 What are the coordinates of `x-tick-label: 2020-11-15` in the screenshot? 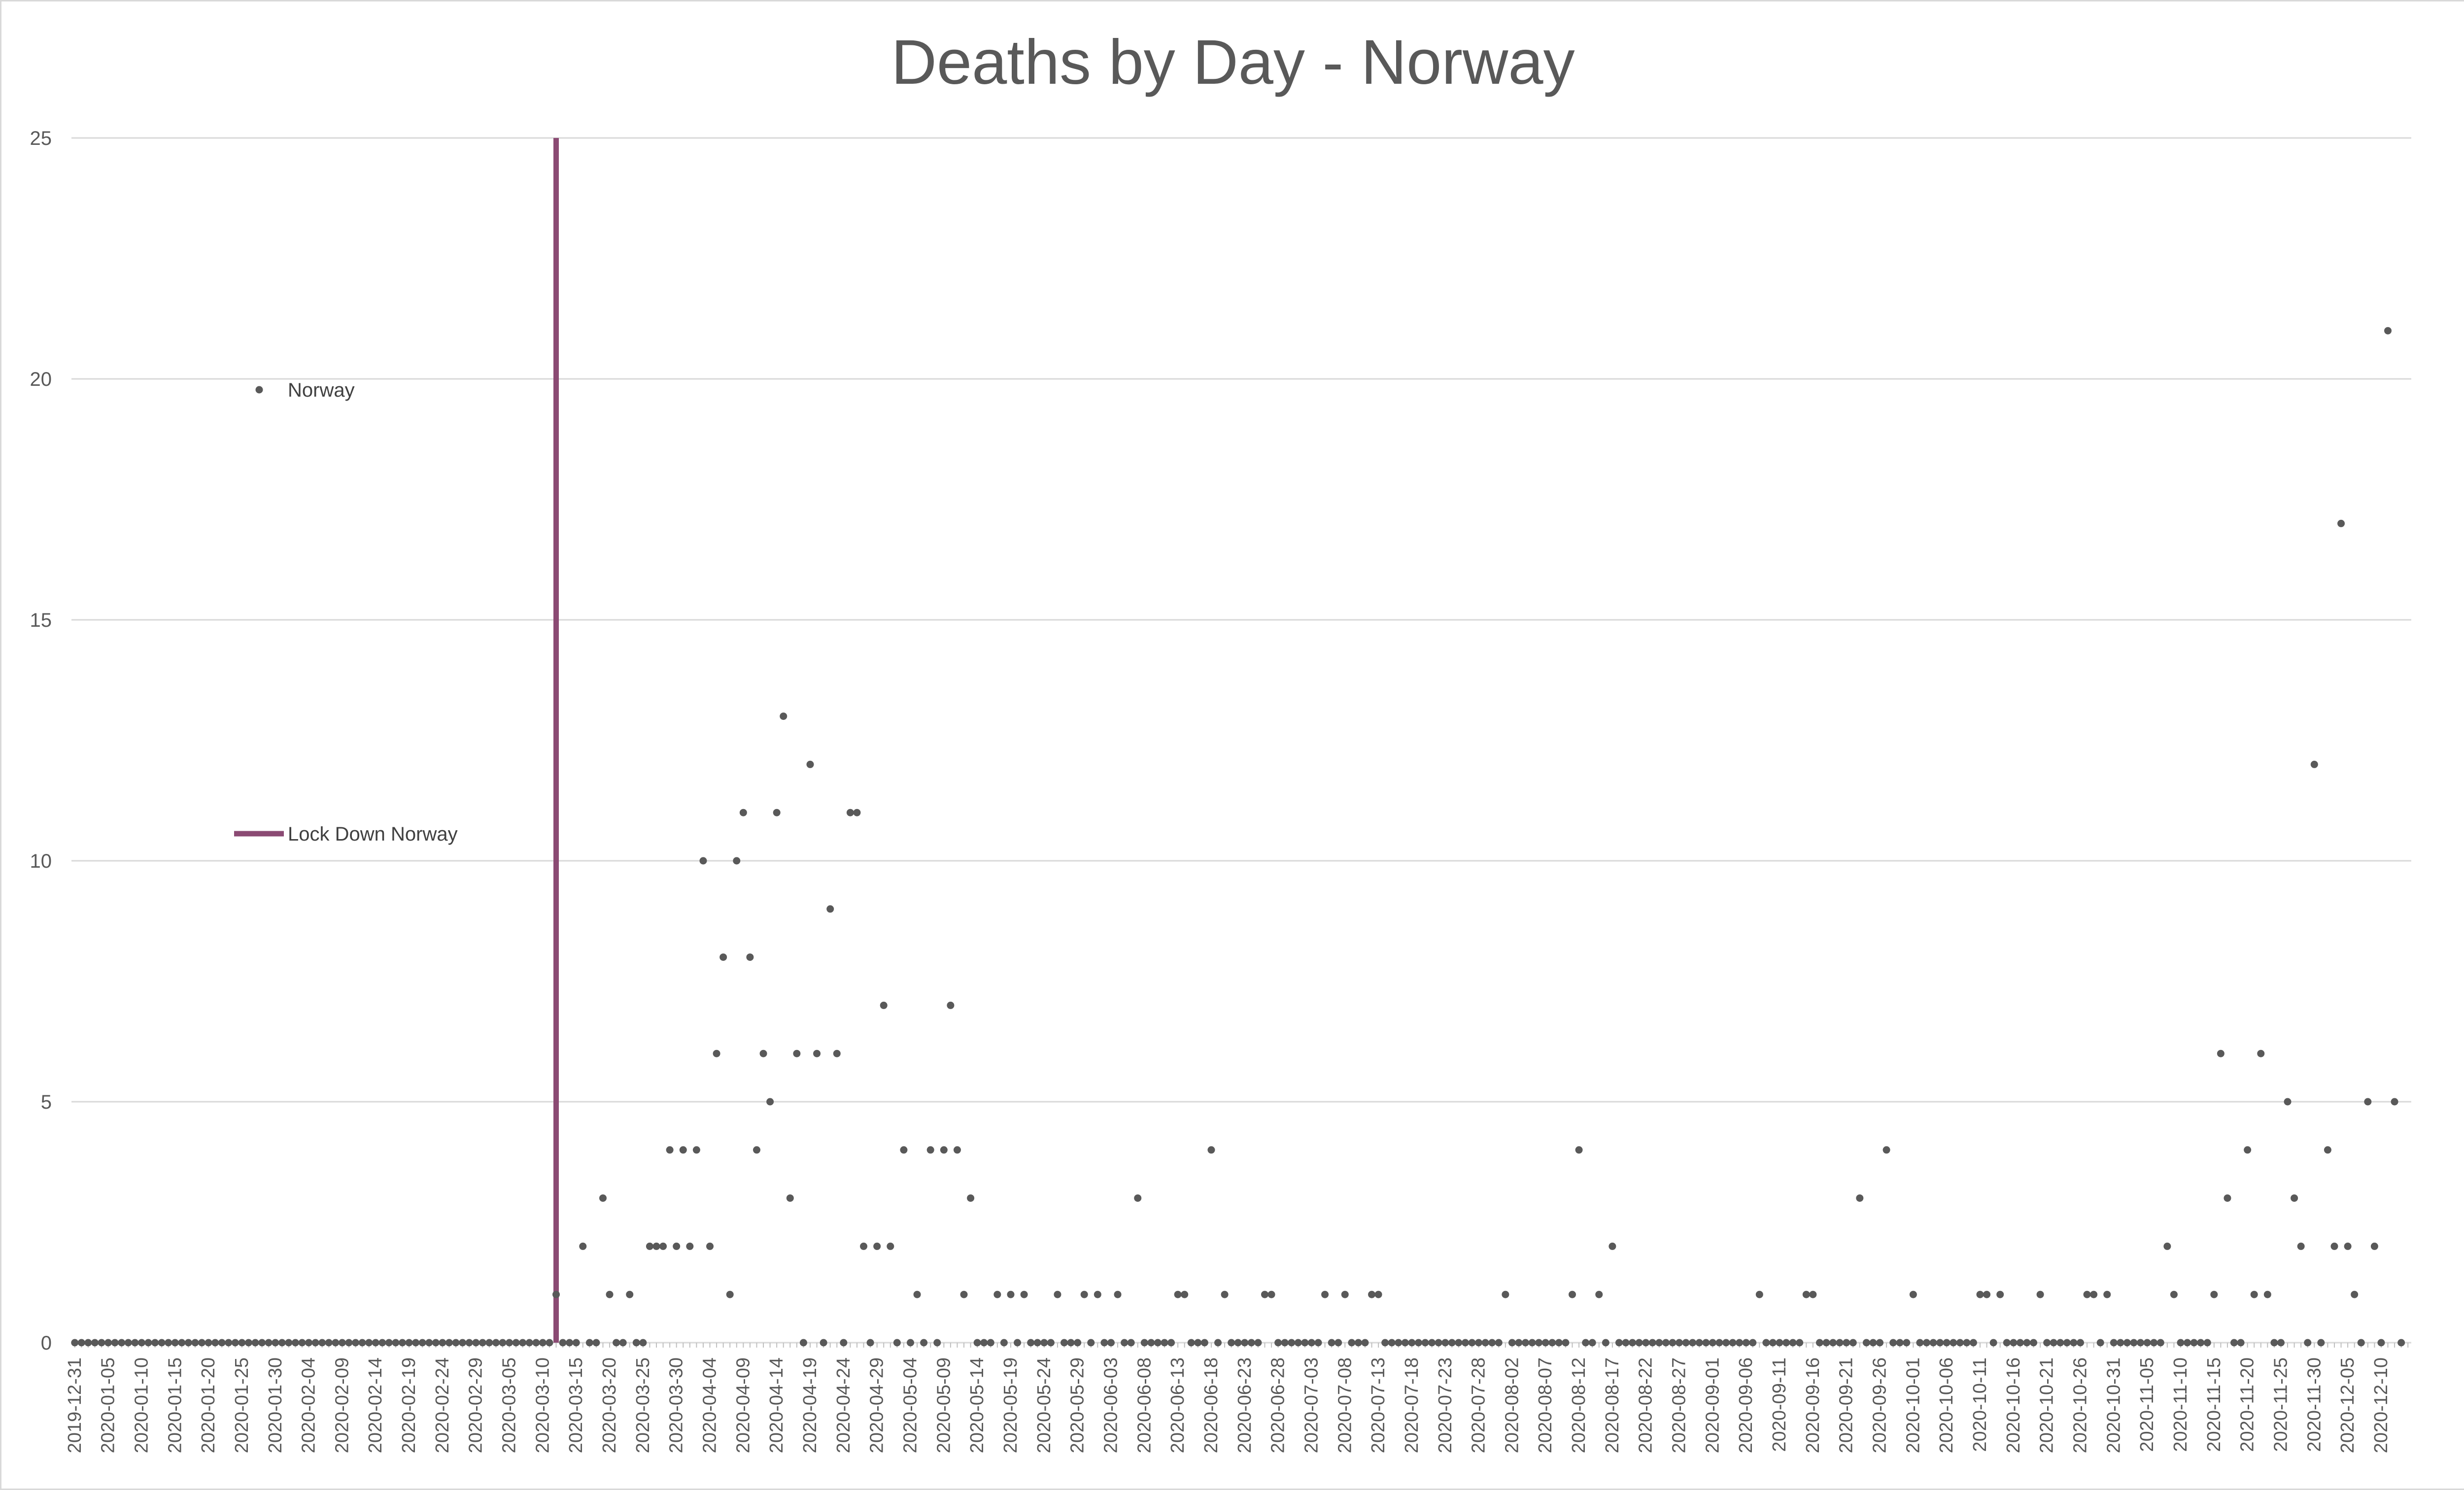 It's located at (2214, 1404).